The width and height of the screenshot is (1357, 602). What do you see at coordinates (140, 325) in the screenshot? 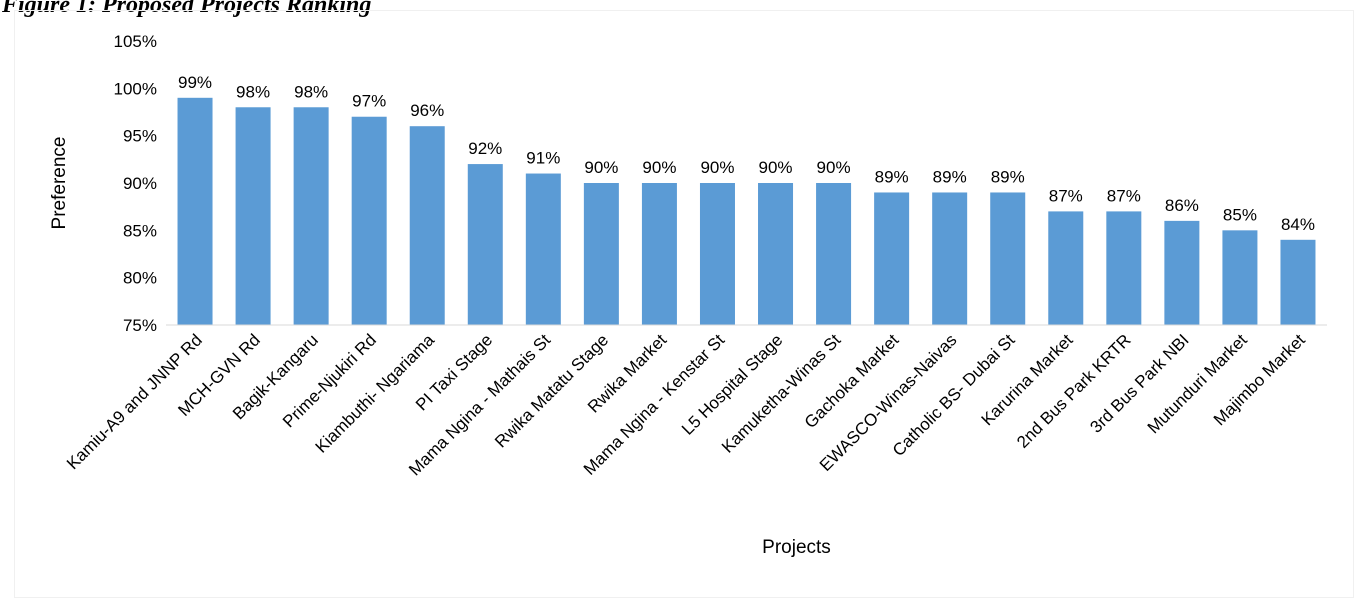
I see `y-tick-label: 75%` at bounding box center [140, 325].